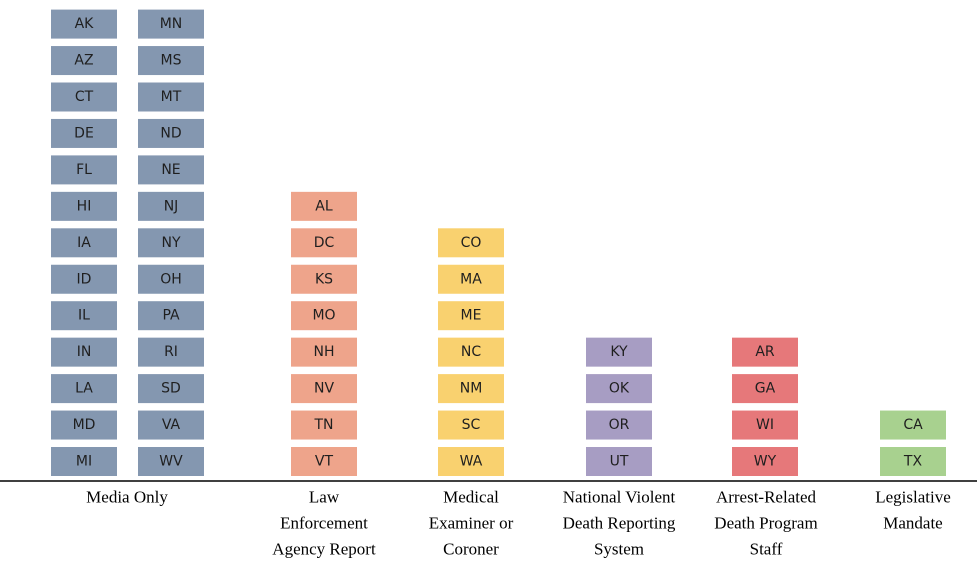  I want to click on category-label: Death Program, so click(765, 523).